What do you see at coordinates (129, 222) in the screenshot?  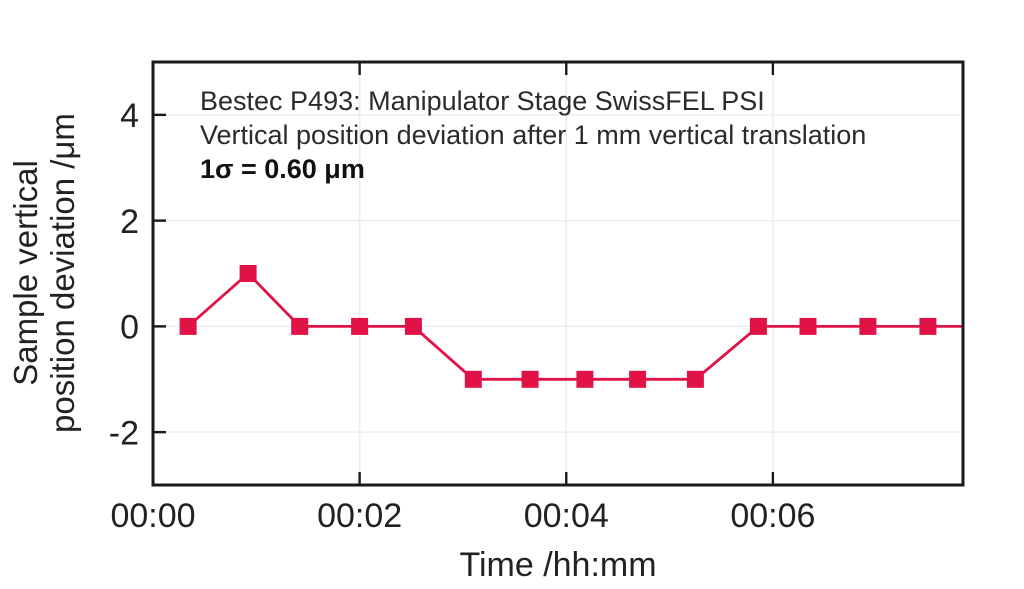 I see `y-tick-label: 2` at bounding box center [129, 222].